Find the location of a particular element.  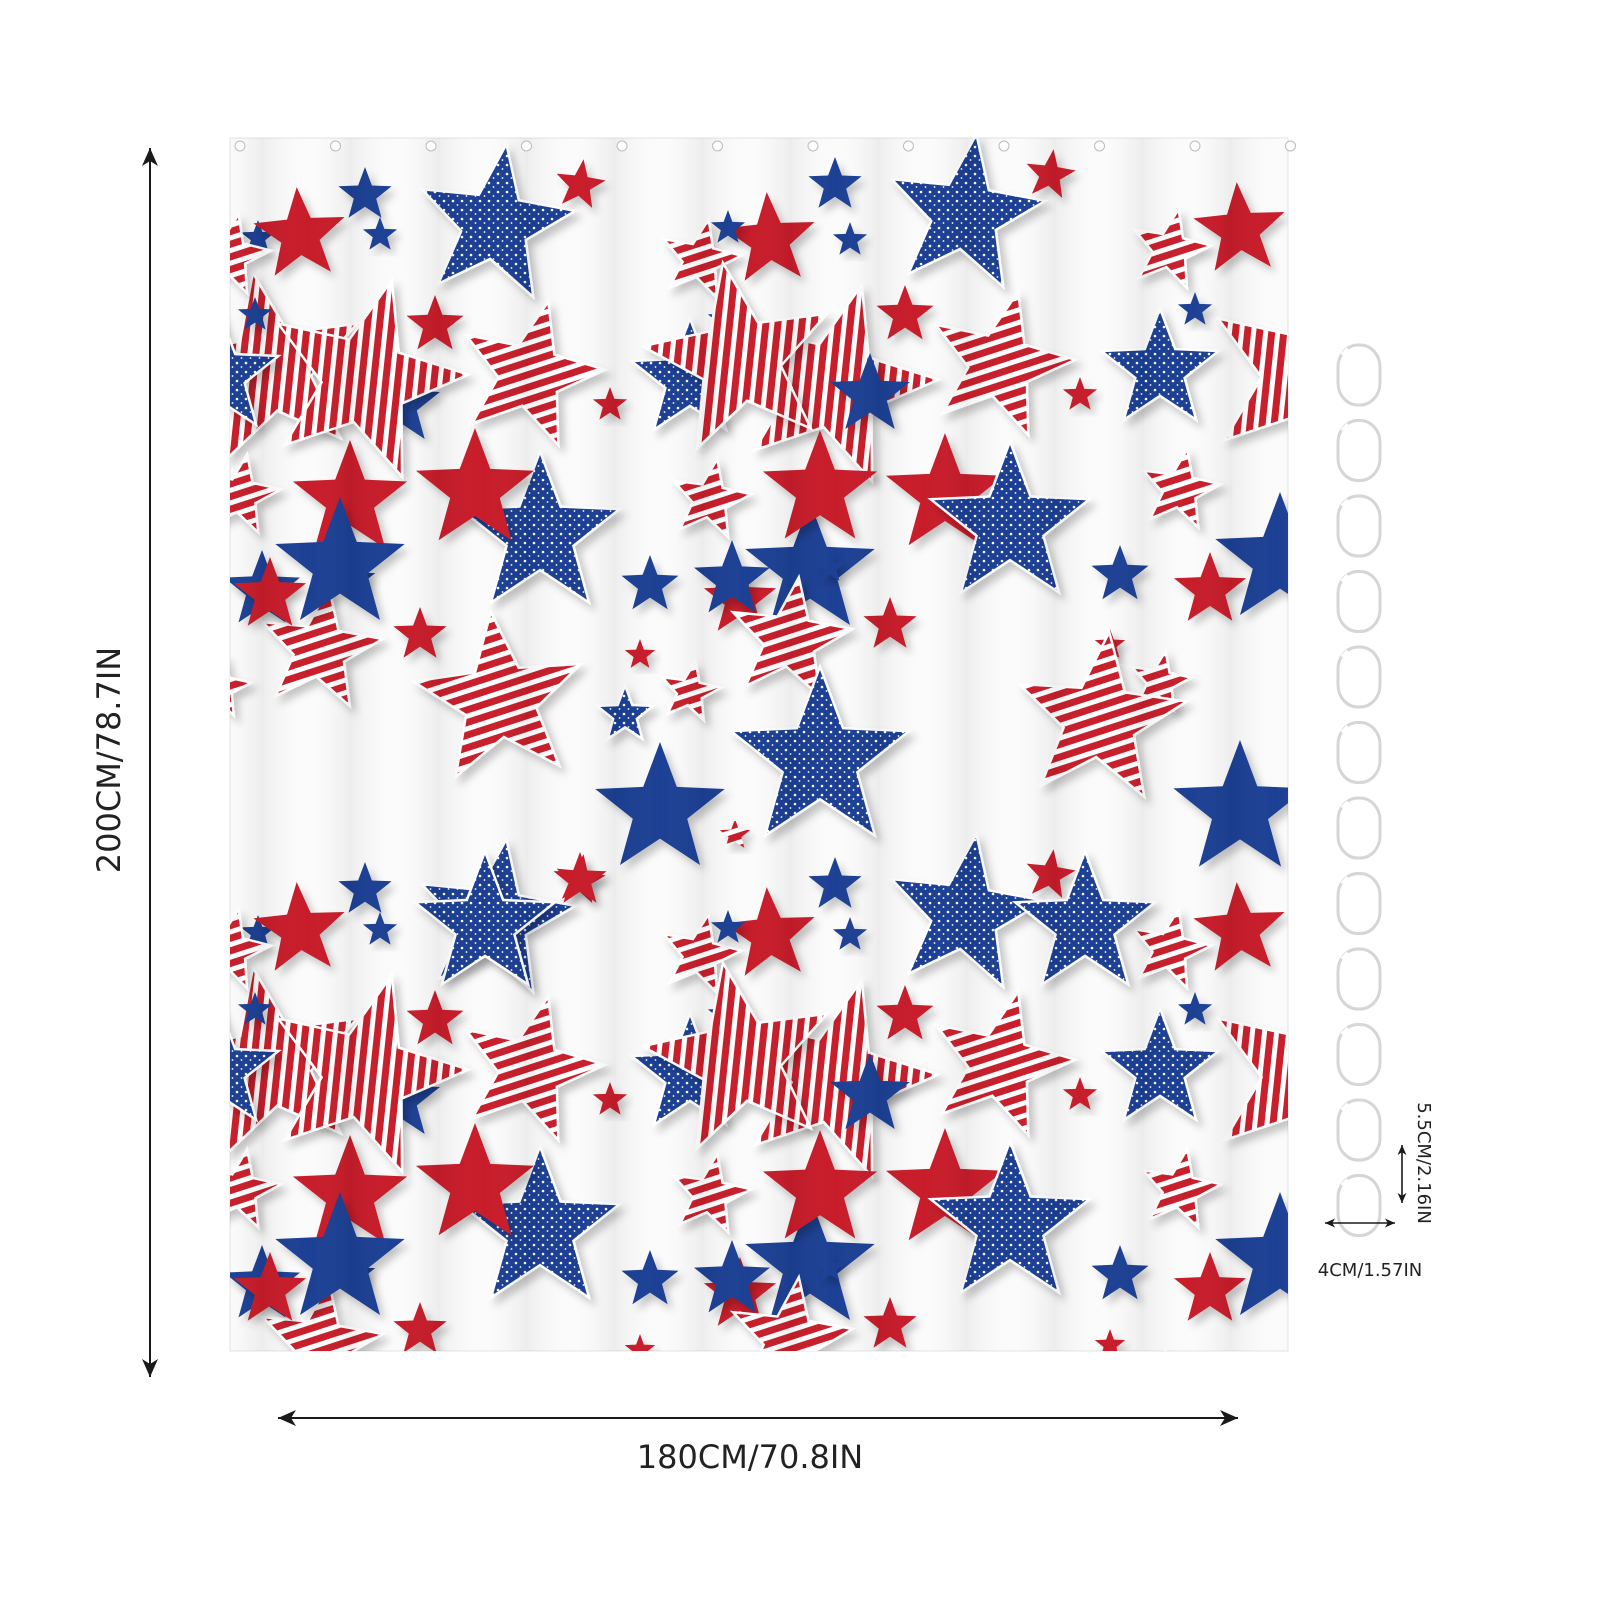

hook-height-label: 5.5CM/2.16IN is located at coordinates (1423, 1163).